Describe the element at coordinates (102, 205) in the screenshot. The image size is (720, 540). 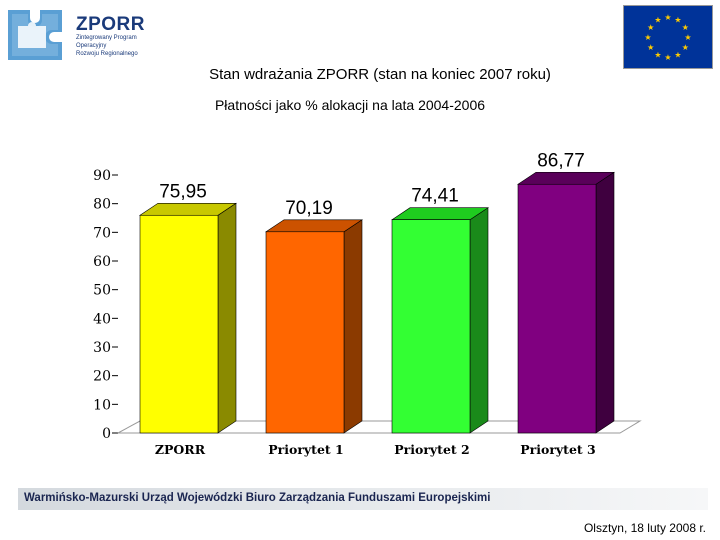
I see `y-tick-label: 80` at that location.